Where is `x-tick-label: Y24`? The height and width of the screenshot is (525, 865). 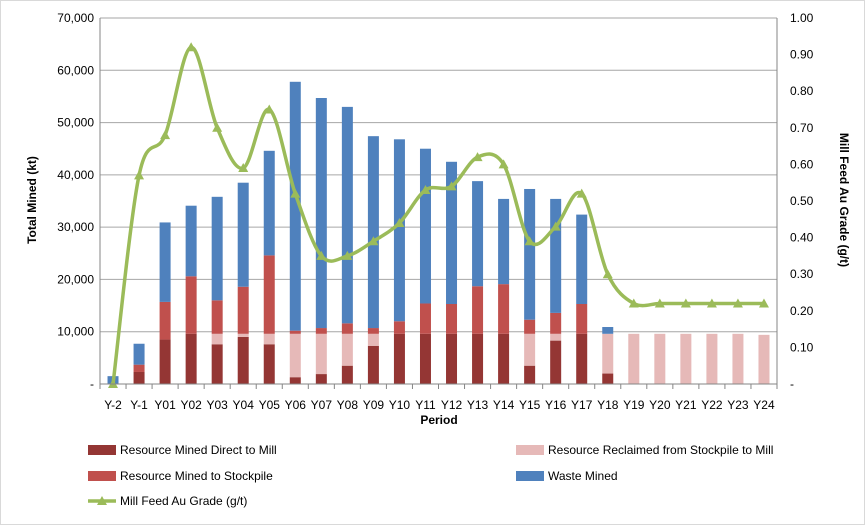
x-tick-label: Y24 is located at coordinates (764, 405).